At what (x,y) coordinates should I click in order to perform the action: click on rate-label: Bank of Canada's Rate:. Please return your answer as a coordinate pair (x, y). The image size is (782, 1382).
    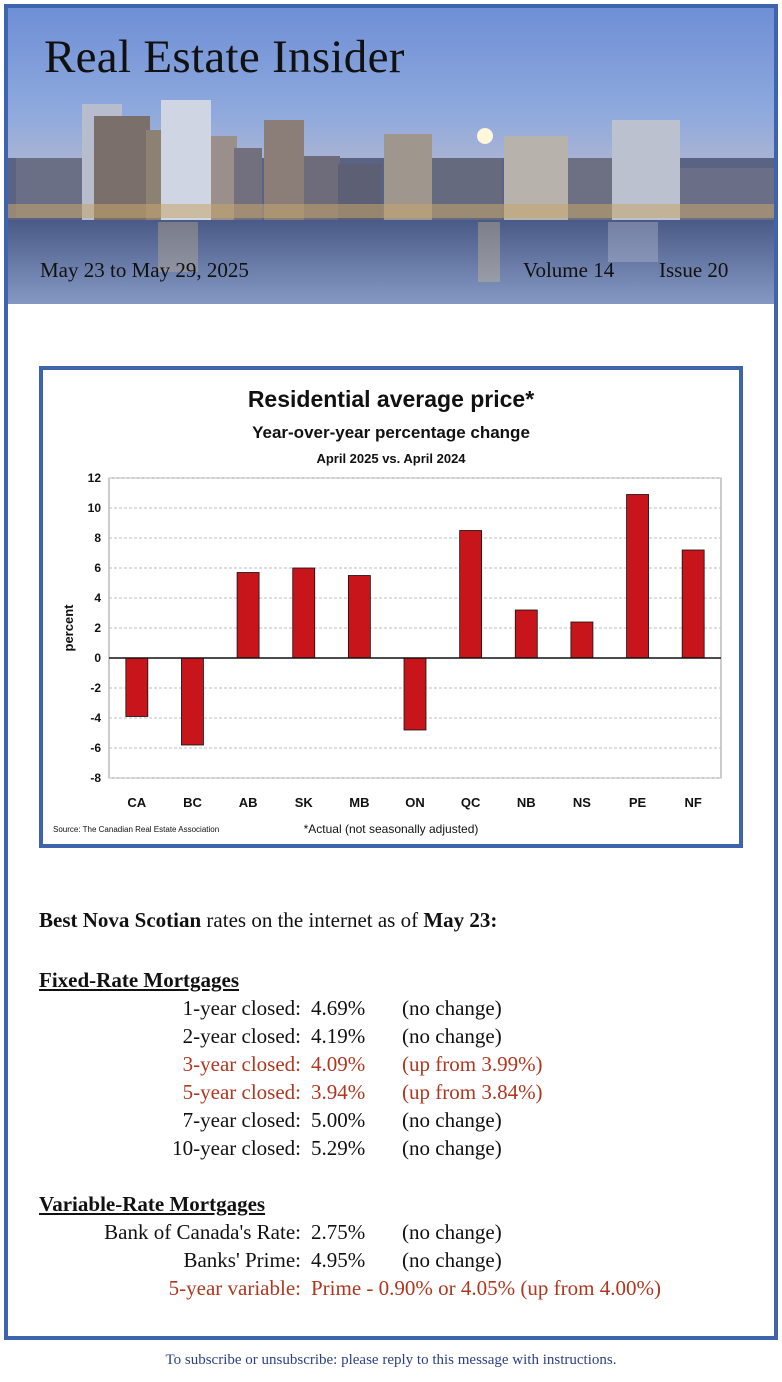
    Looking at the image, I should click on (202, 1232).